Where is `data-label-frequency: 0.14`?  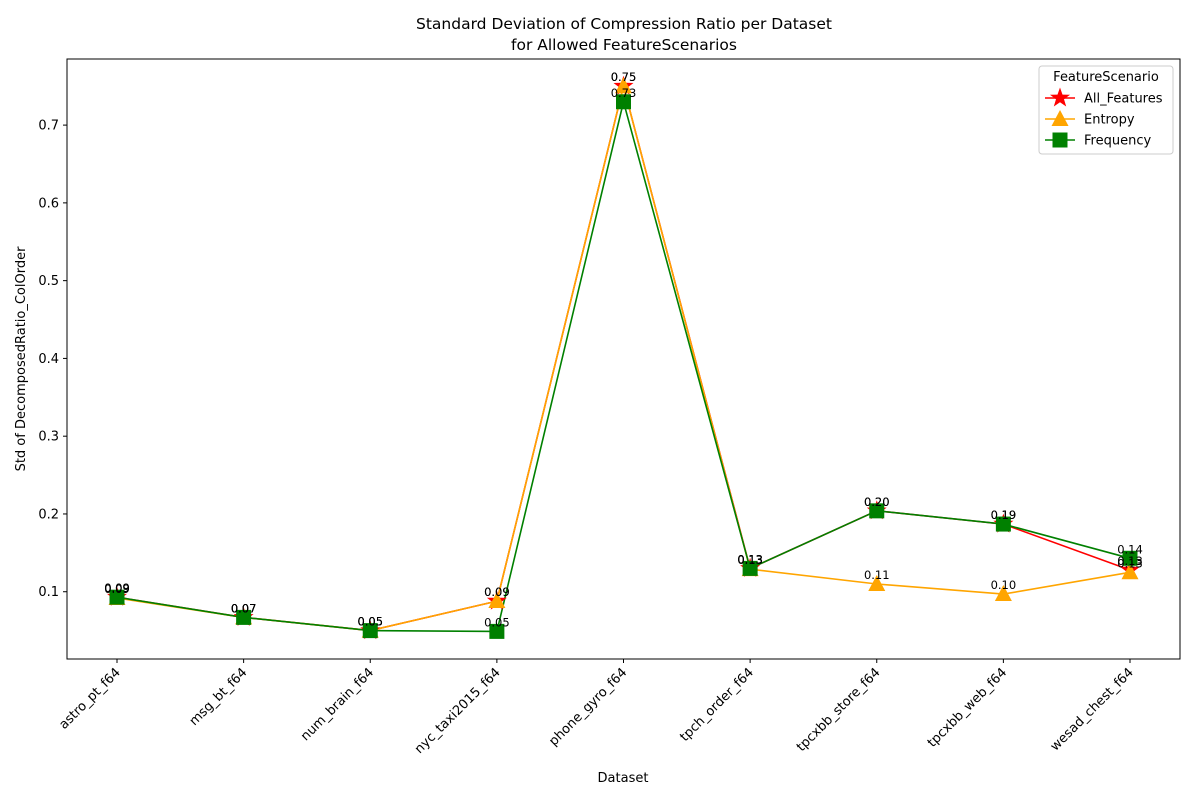 data-label-frequency: 0.14 is located at coordinates (1130, 549).